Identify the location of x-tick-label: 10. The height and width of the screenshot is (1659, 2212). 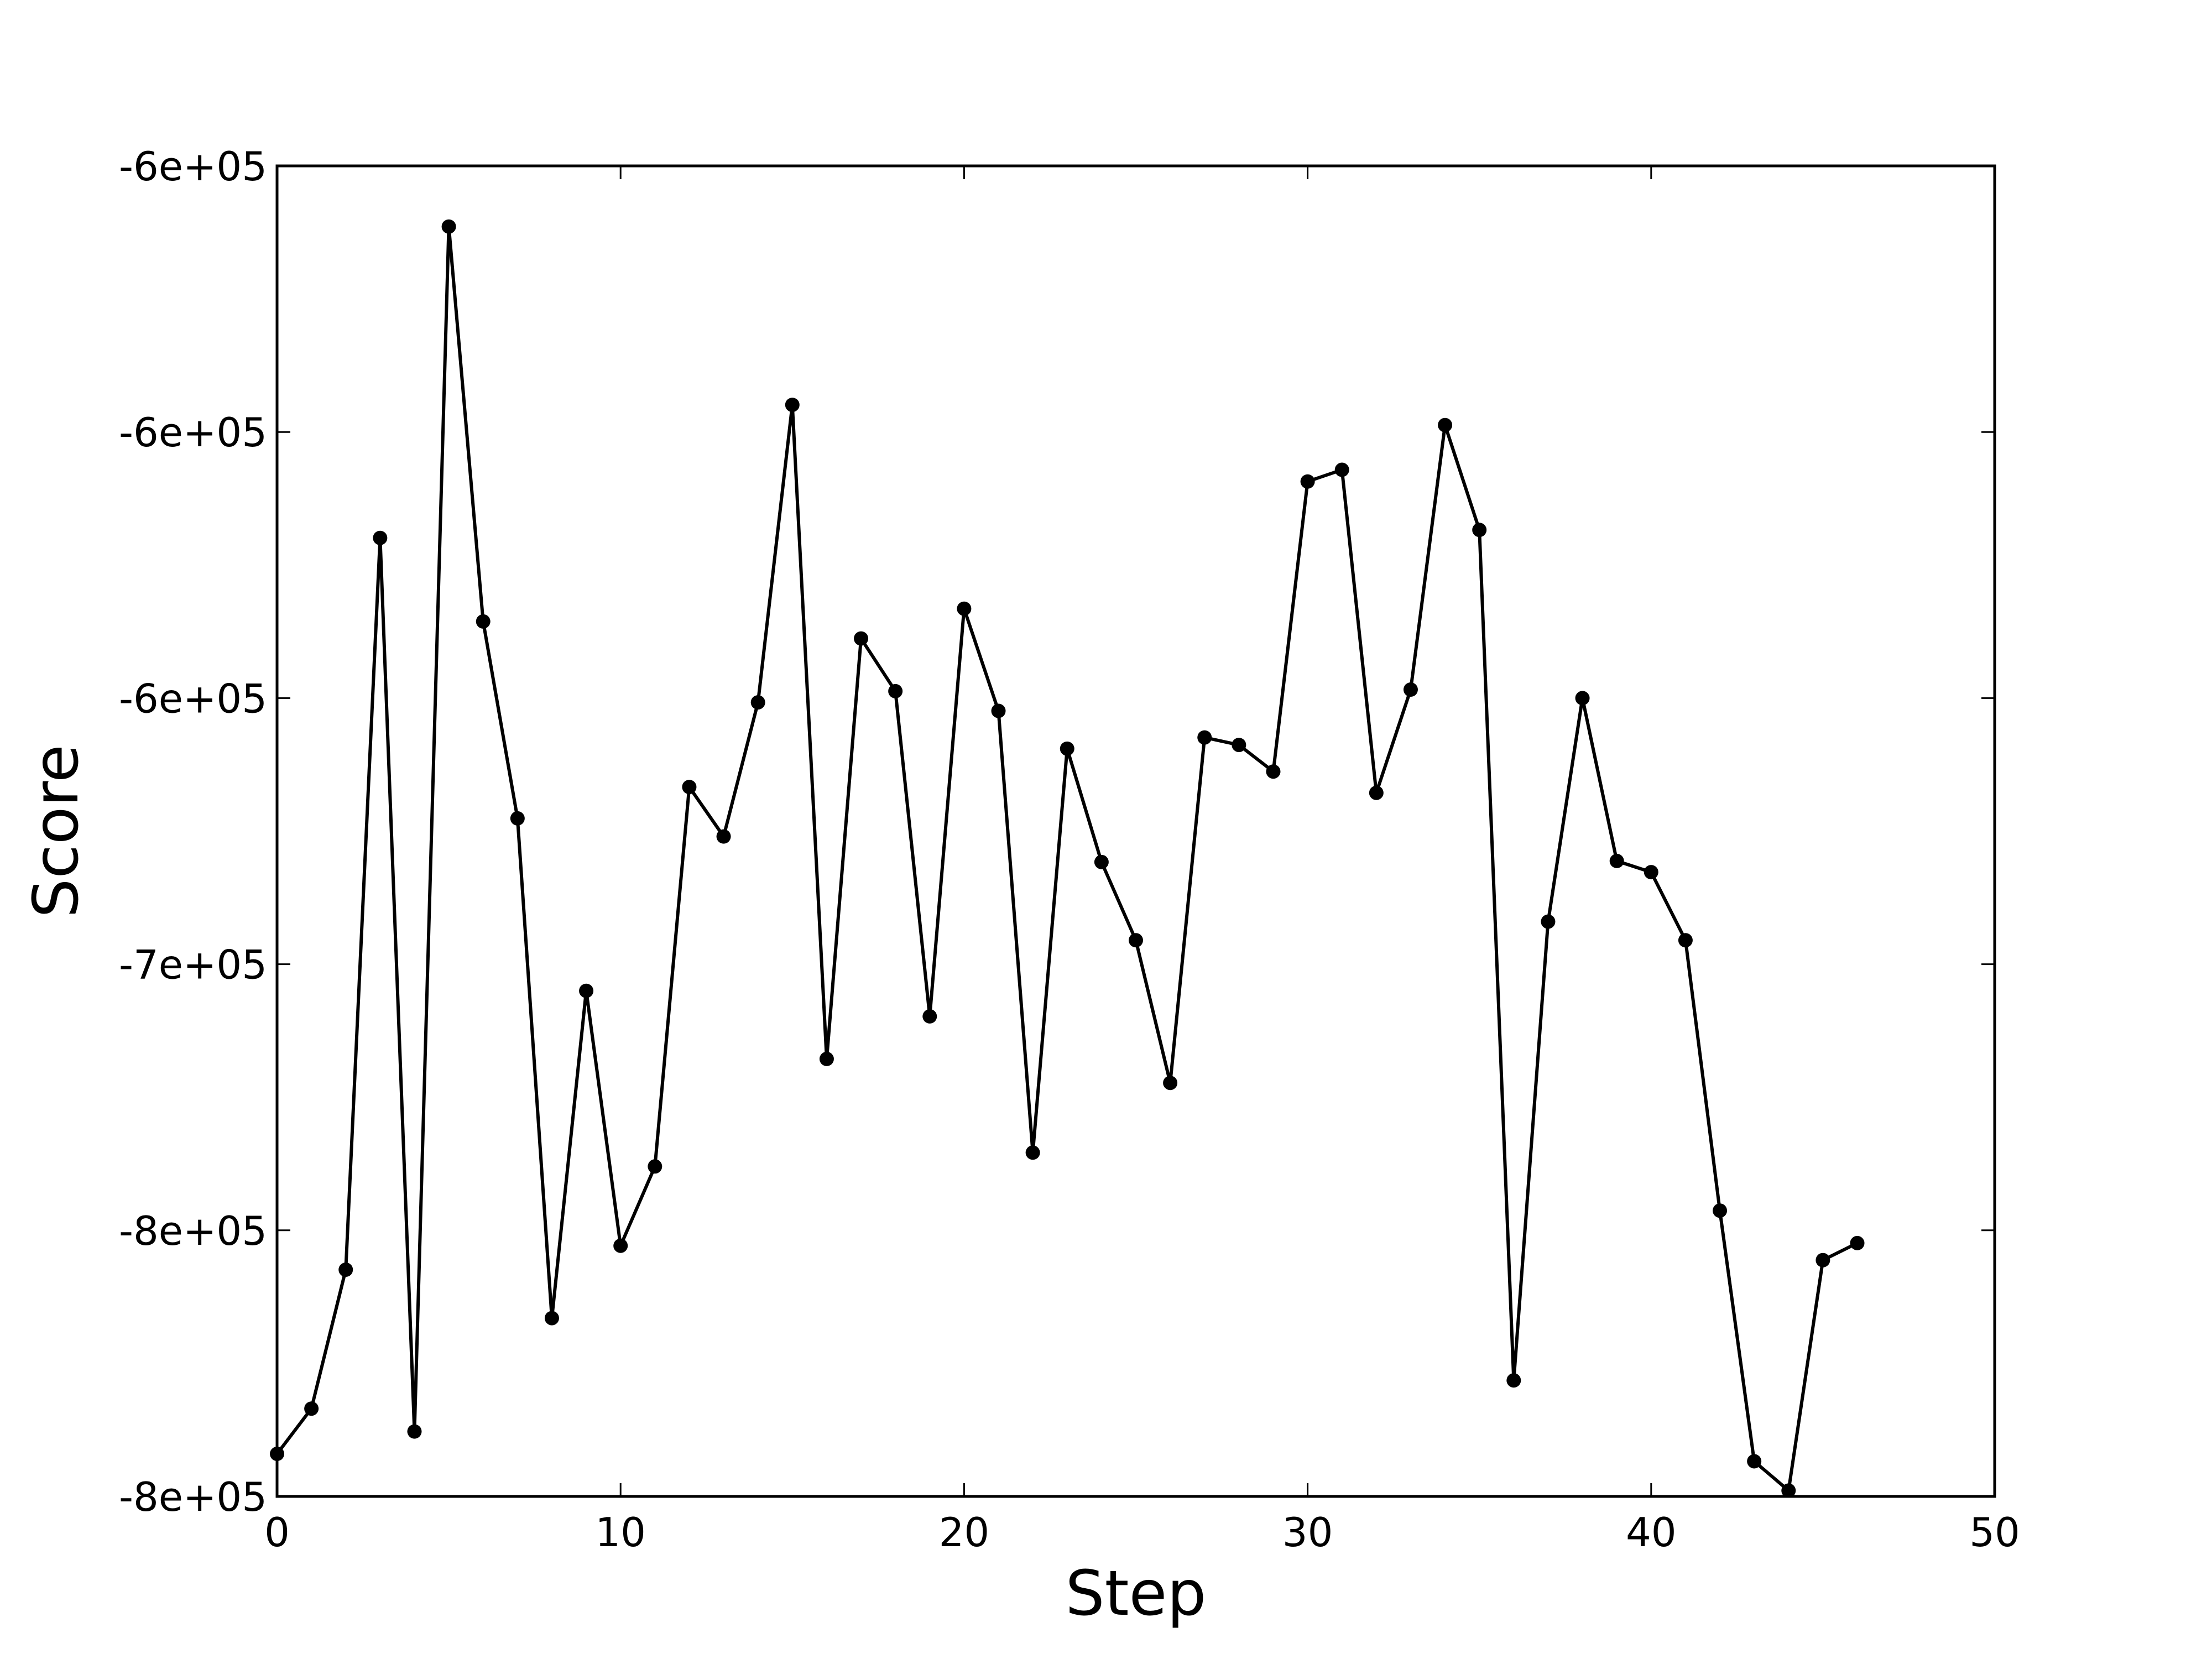
(621, 1533).